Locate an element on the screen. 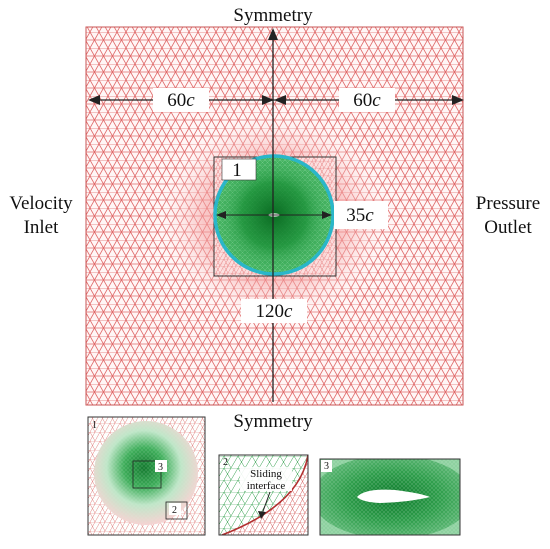  dim-right-bg is located at coordinates (367, 100).